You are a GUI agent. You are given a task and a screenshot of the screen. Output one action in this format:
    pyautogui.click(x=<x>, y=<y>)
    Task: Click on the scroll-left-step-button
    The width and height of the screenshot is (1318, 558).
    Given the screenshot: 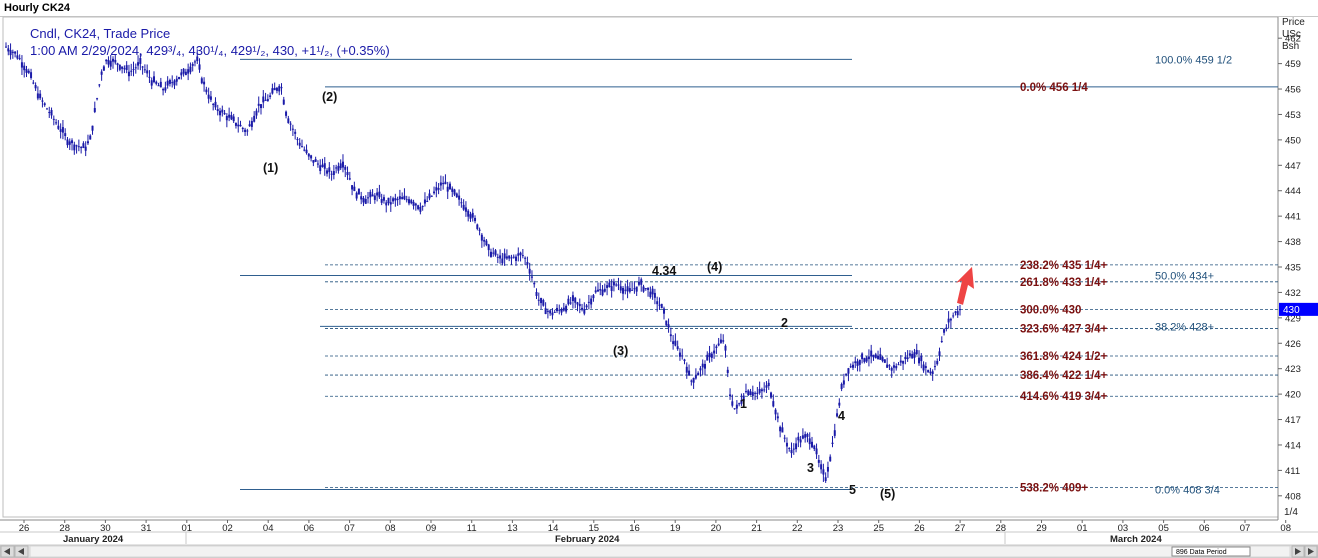 What is the action you would take?
    pyautogui.click(x=21, y=551)
    